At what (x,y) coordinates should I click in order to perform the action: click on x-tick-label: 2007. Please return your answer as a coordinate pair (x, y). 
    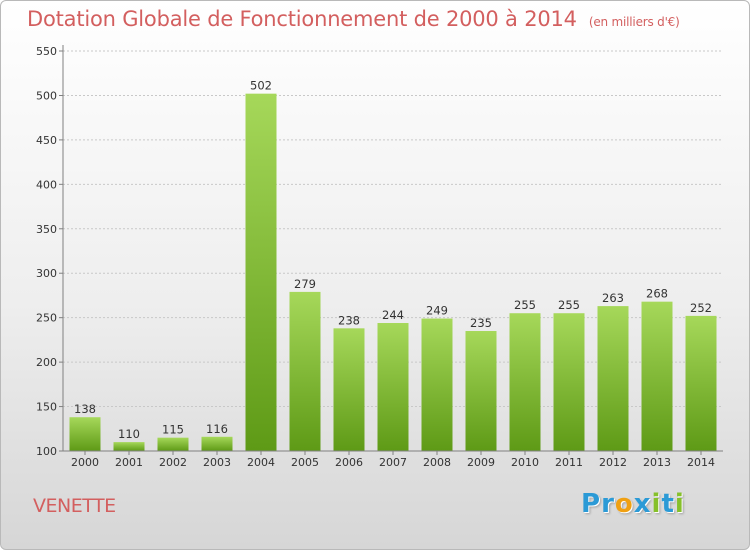
    Looking at the image, I should click on (393, 462).